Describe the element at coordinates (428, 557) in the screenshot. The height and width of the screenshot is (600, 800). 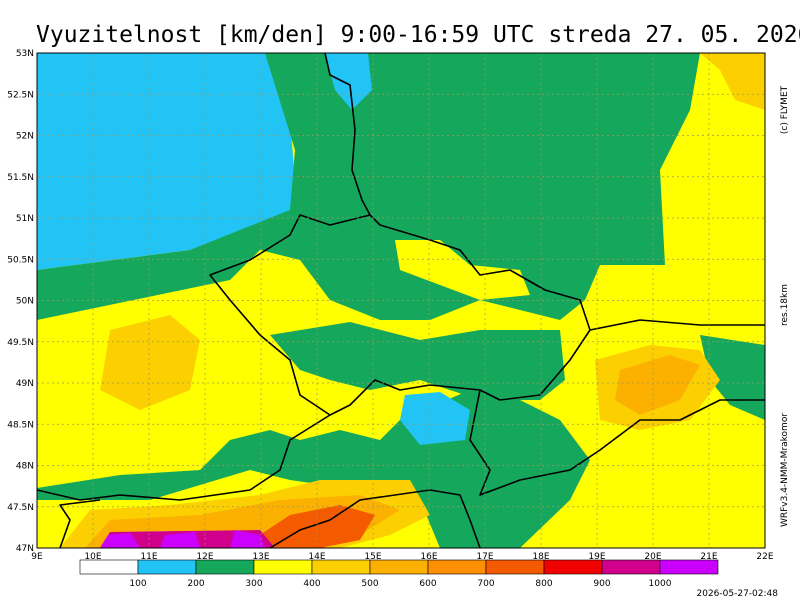
I see `lon-label: 16E` at that location.